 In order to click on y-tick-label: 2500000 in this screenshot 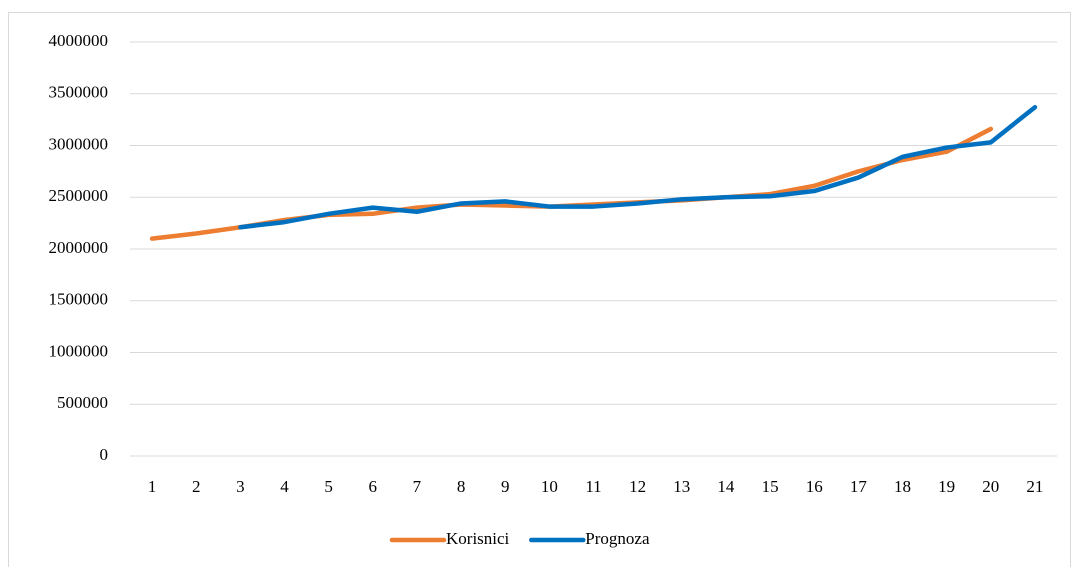, I will do `click(79, 195)`.